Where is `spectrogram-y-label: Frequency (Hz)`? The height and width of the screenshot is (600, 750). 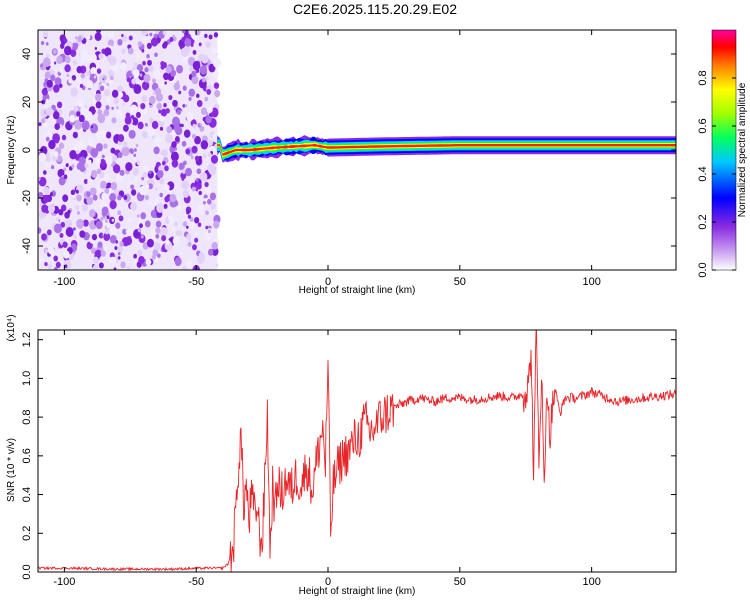
spectrogram-y-label: Frequency (Hz) is located at coordinates (11, 150).